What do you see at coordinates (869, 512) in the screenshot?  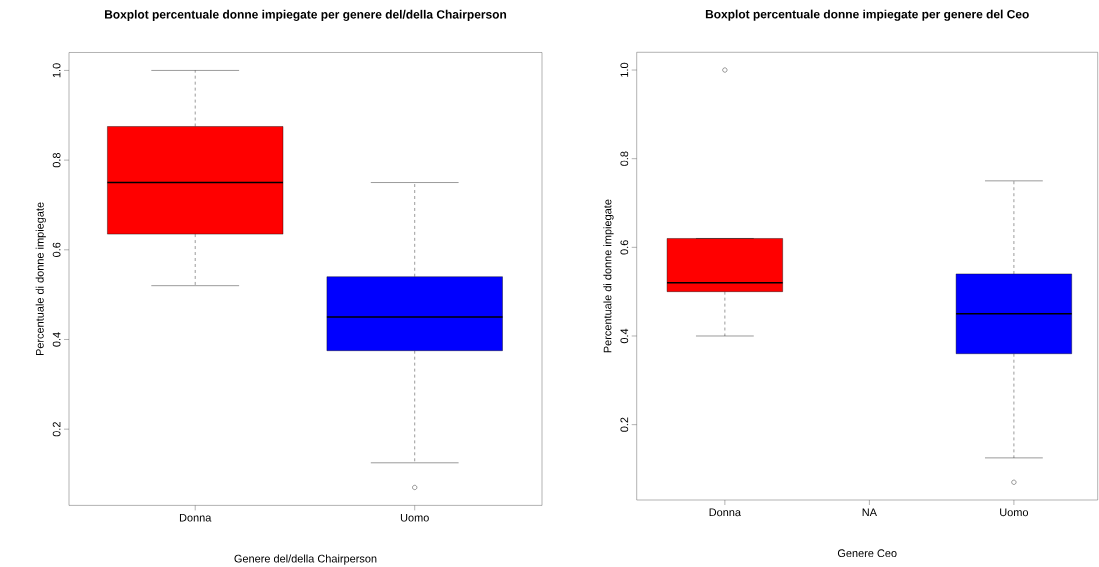 I see `x-tick-label: NA` at bounding box center [869, 512].